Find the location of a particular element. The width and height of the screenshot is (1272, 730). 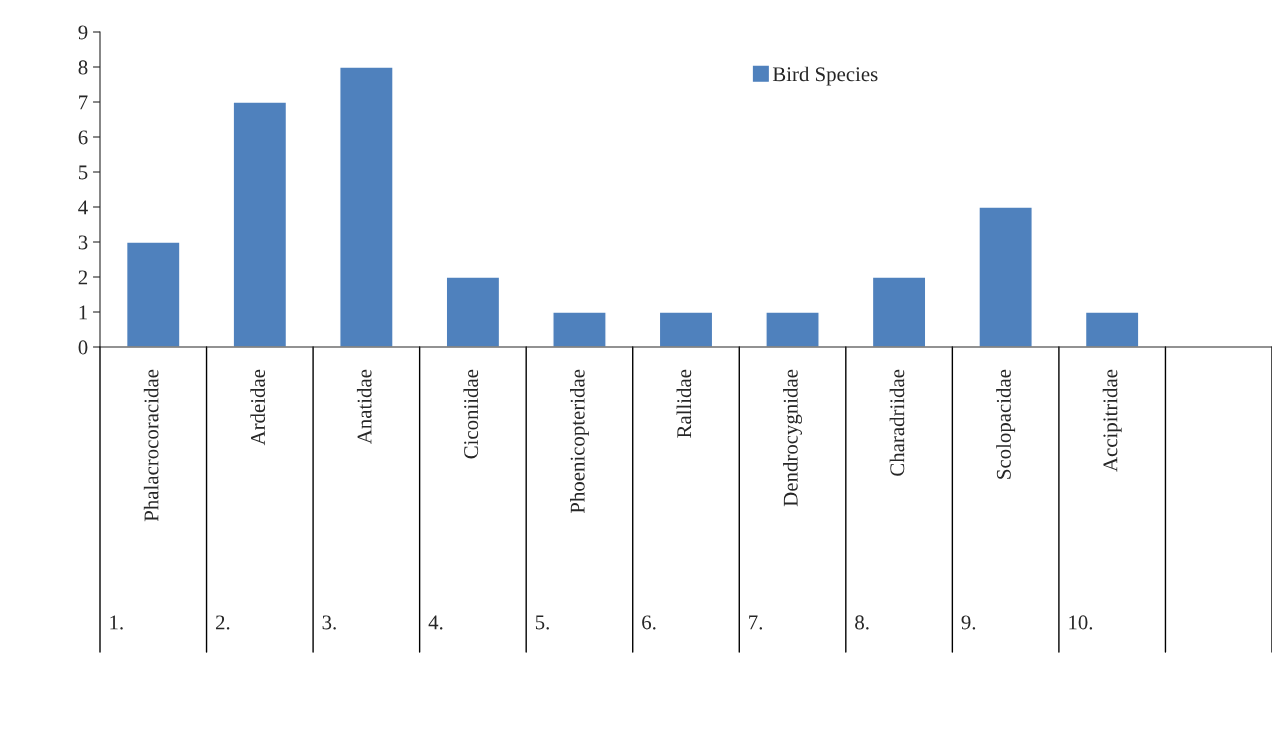

y-tick-label: 4 is located at coordinates (83, 207).